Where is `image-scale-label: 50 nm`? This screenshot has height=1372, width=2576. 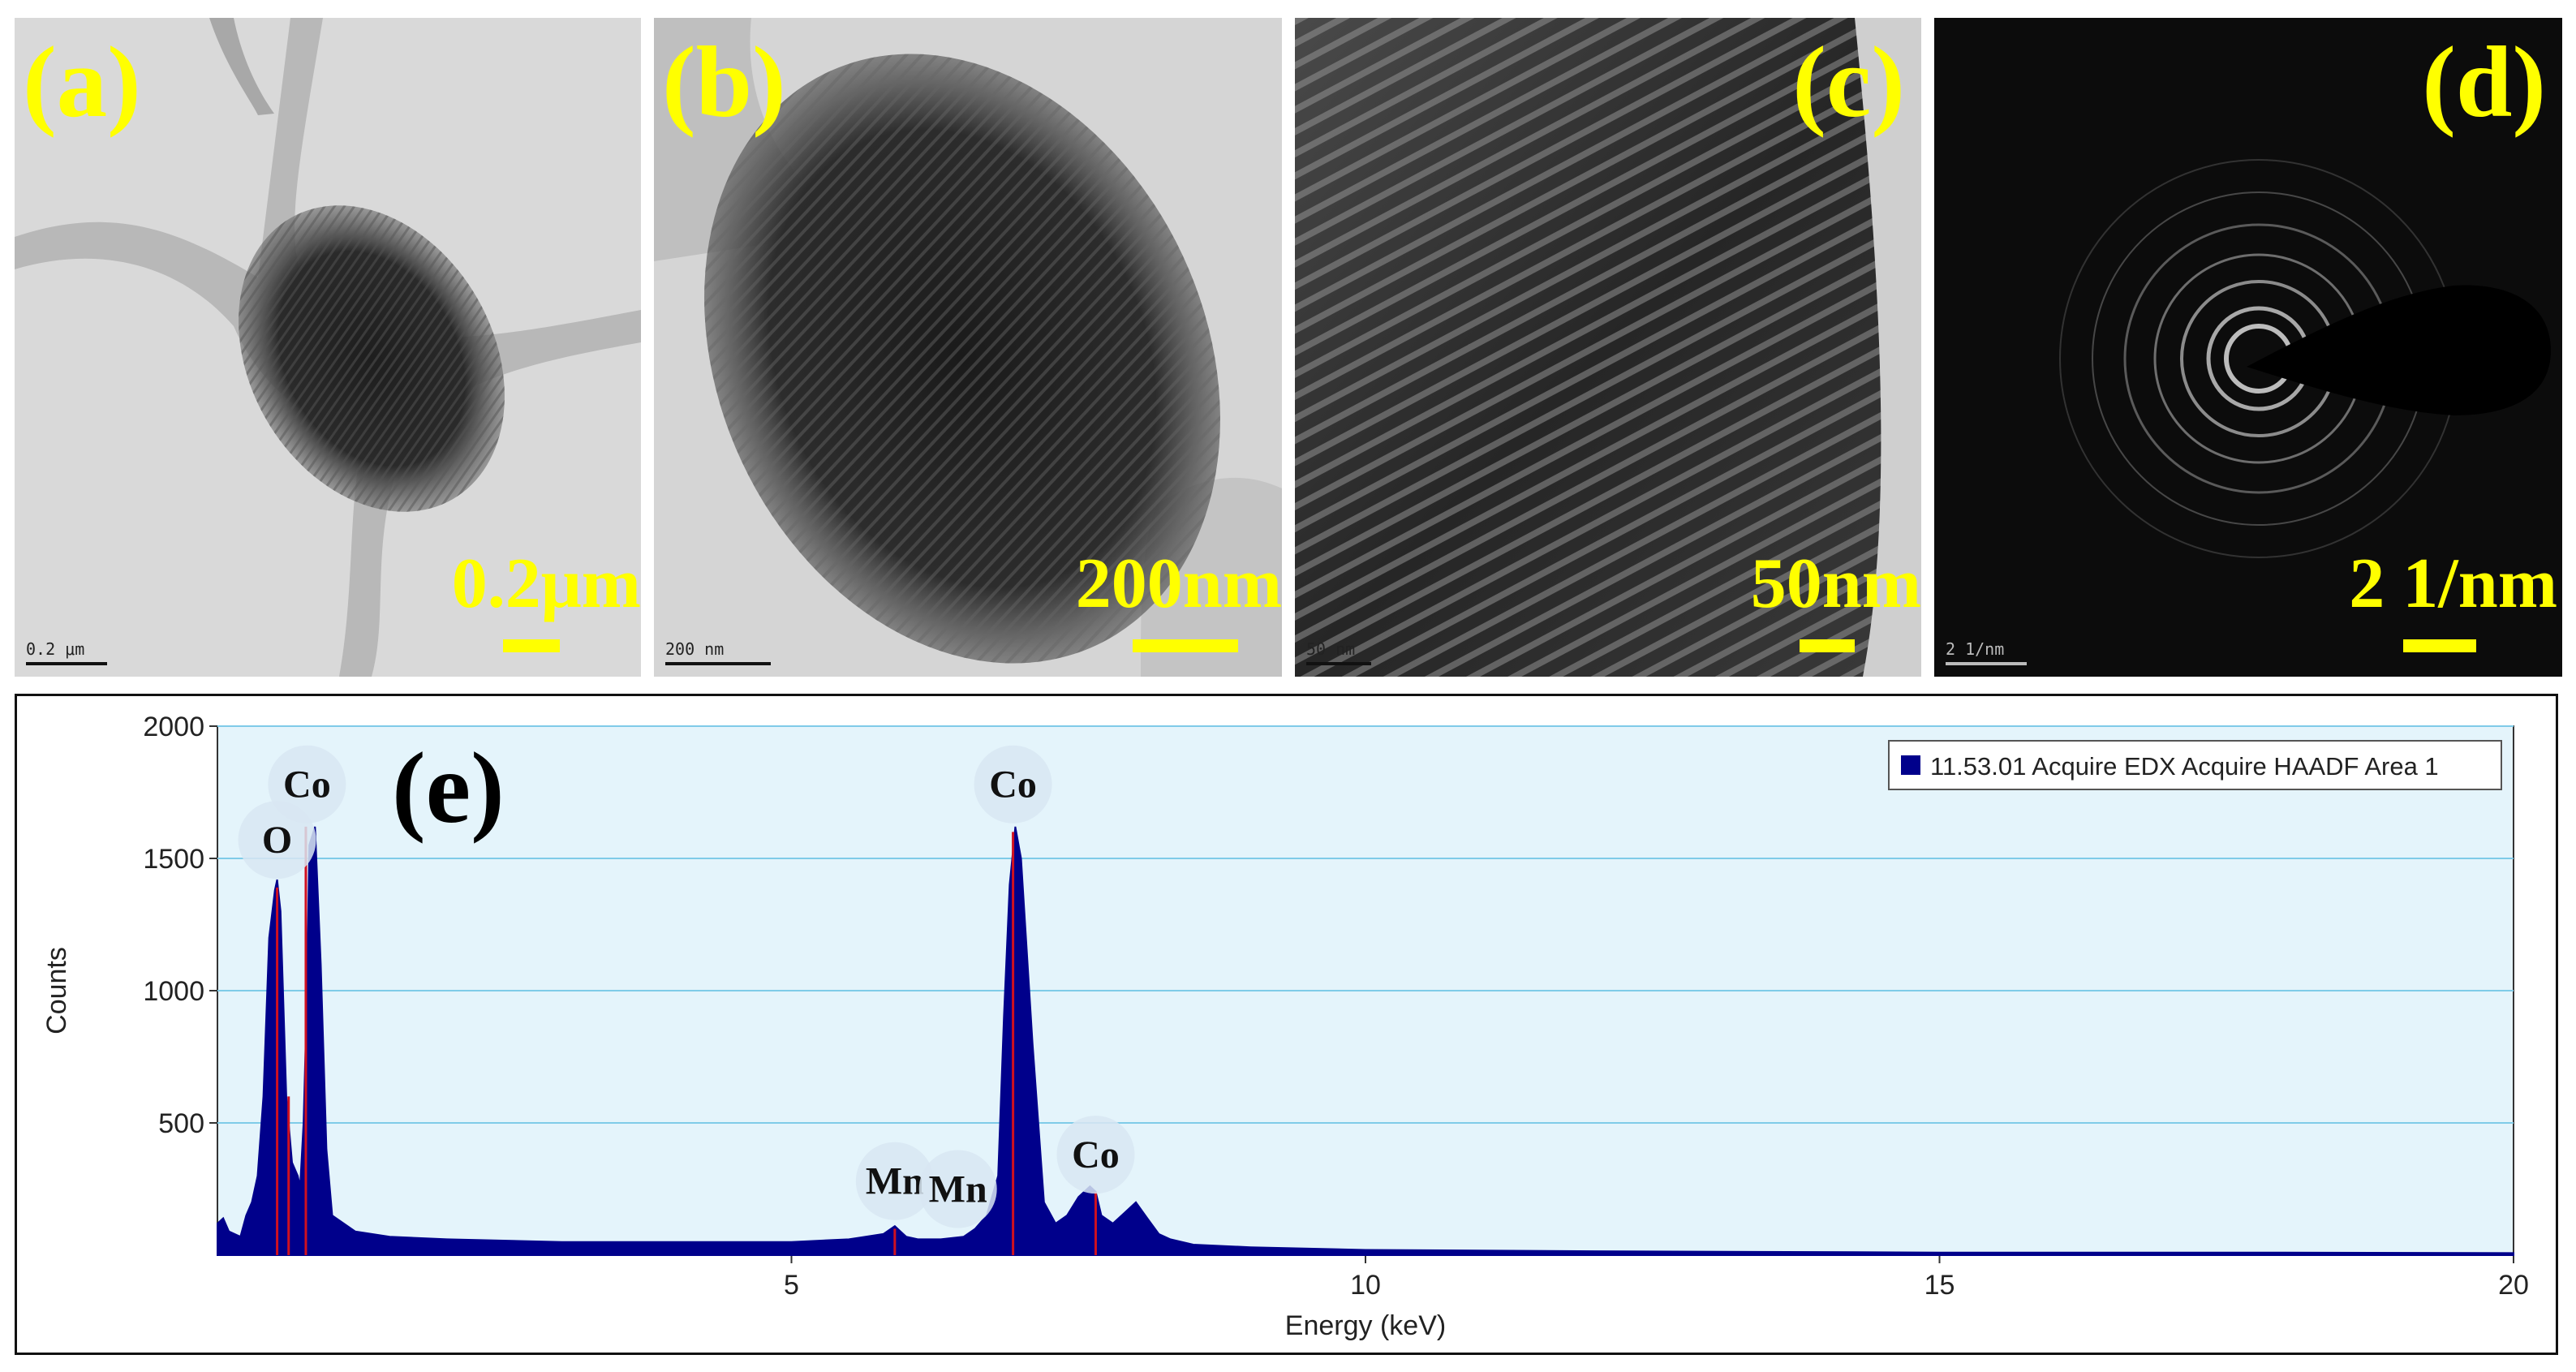 image-scale-label: 50 nm is located at coordinates (1331, 649).